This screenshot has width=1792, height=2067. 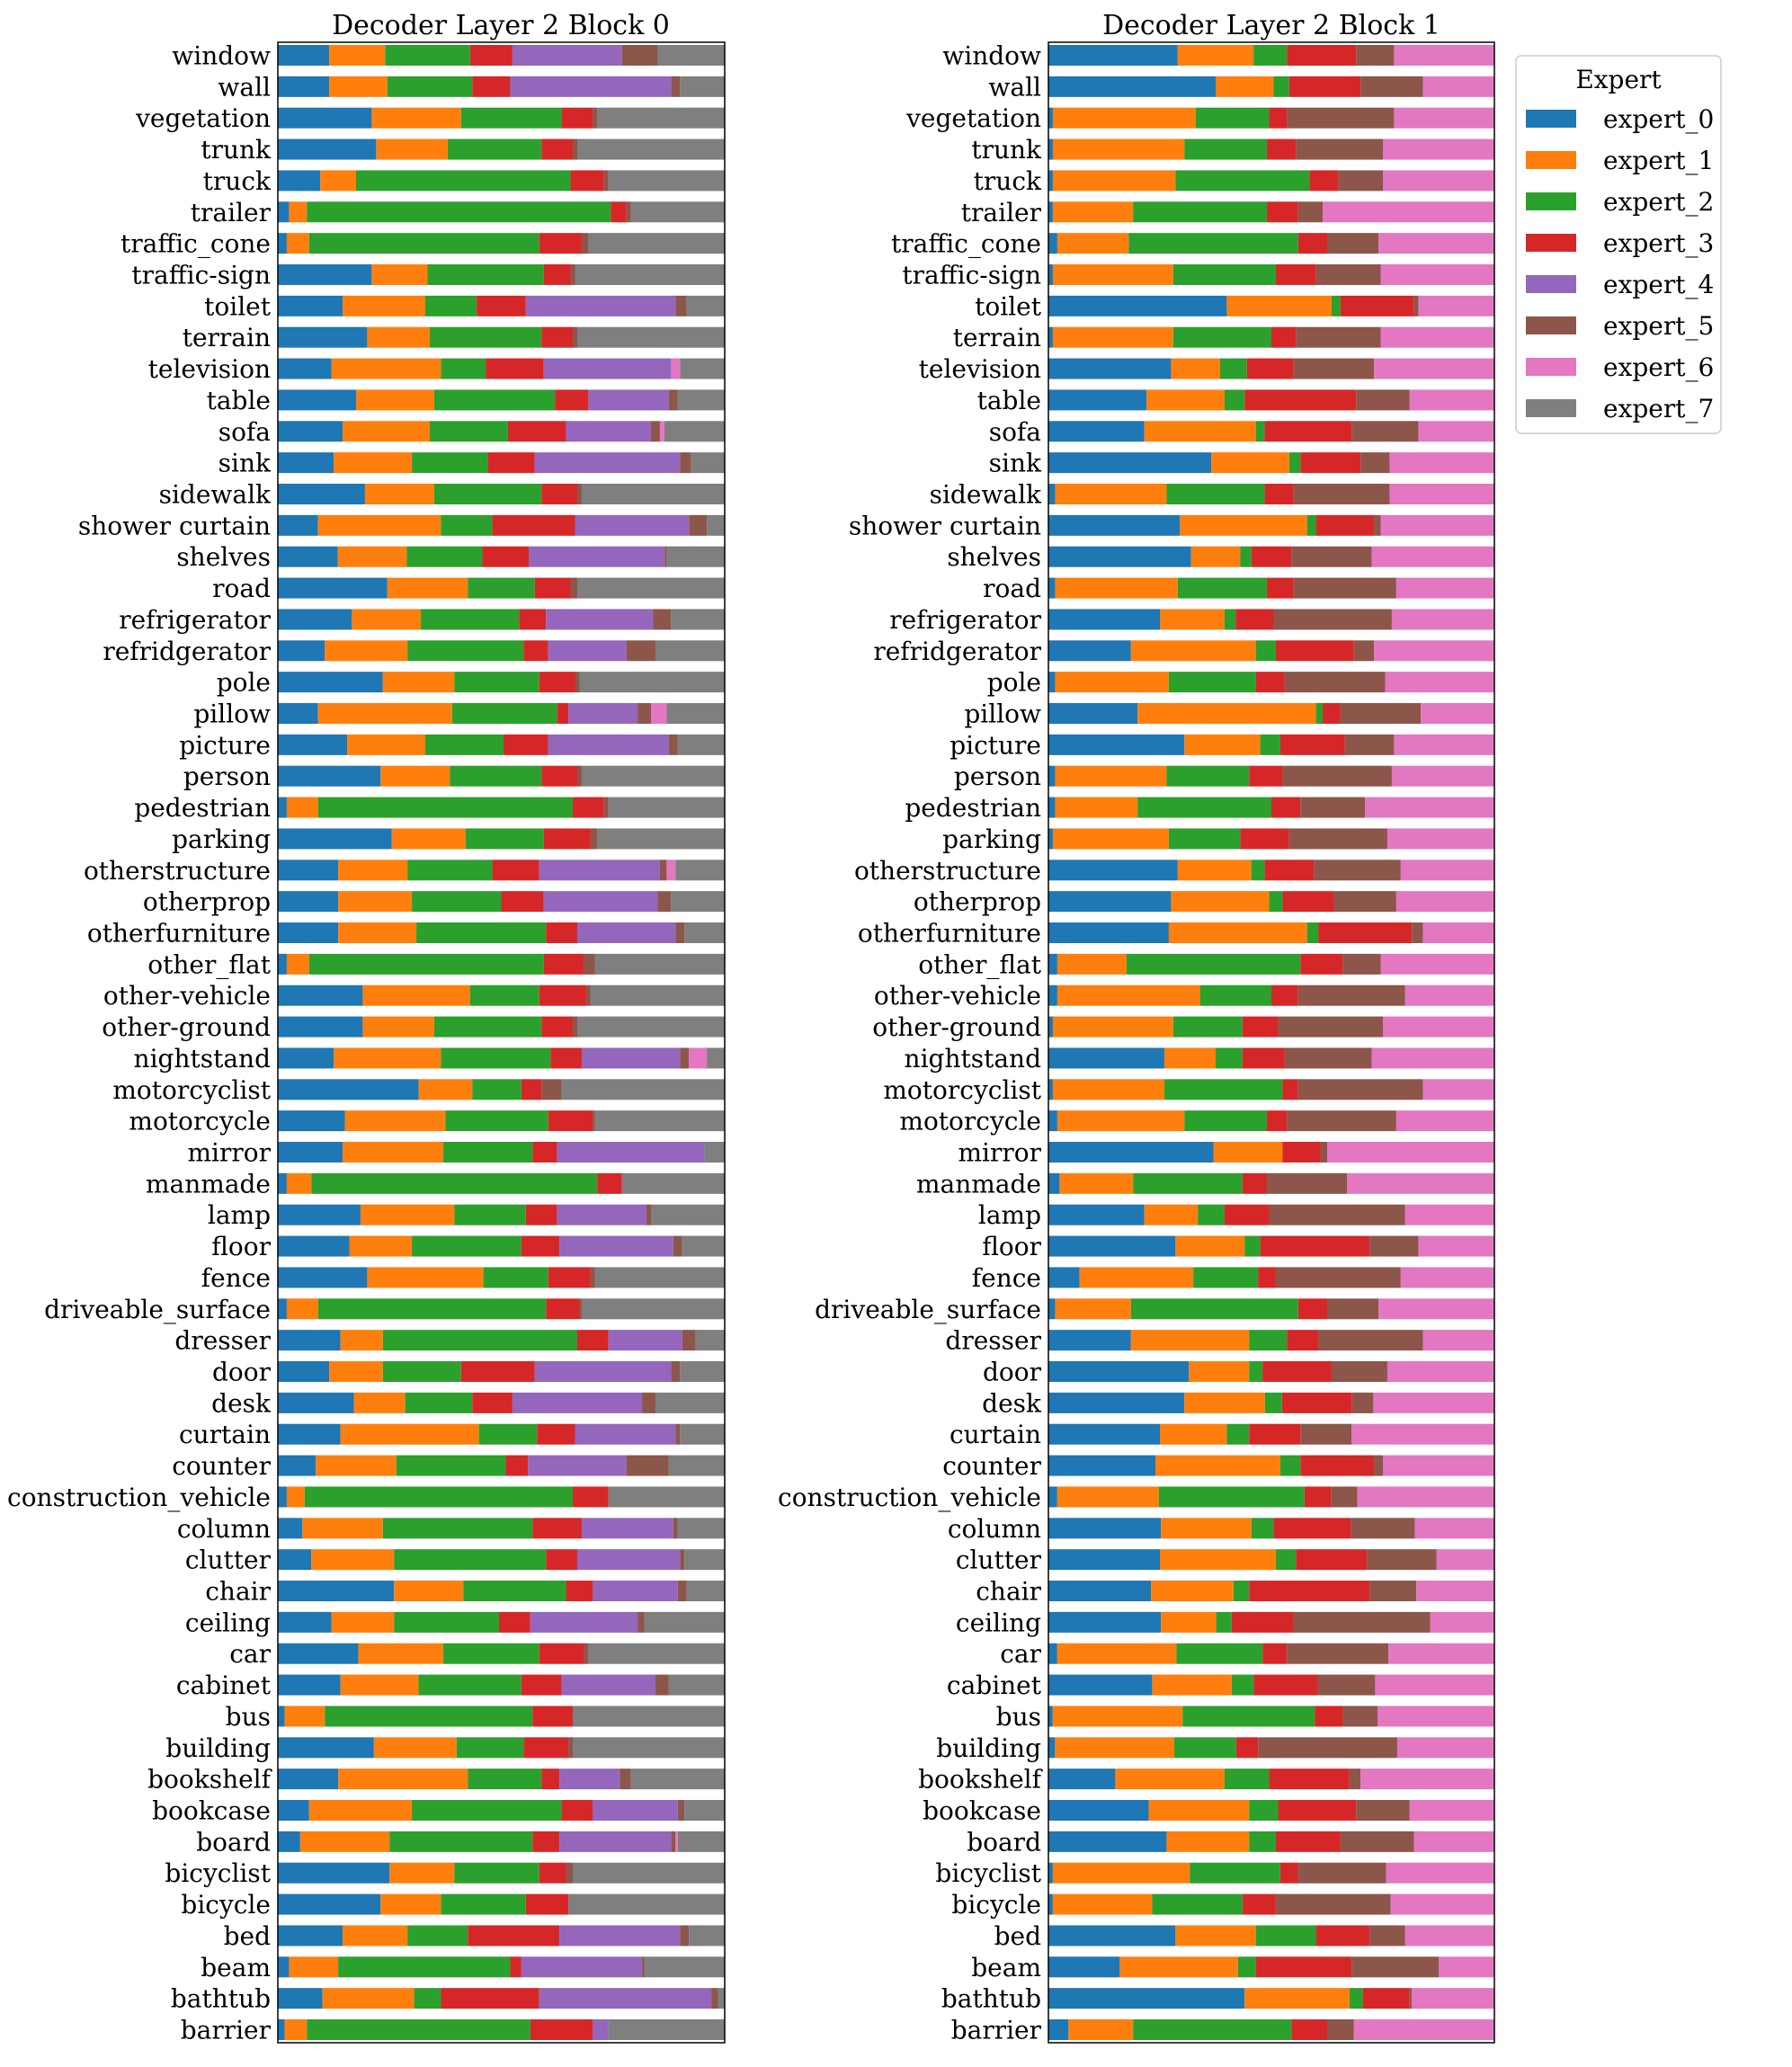 I want to click on ytick-label-block-0-shelves: shelves, so click(x=224, y=557).